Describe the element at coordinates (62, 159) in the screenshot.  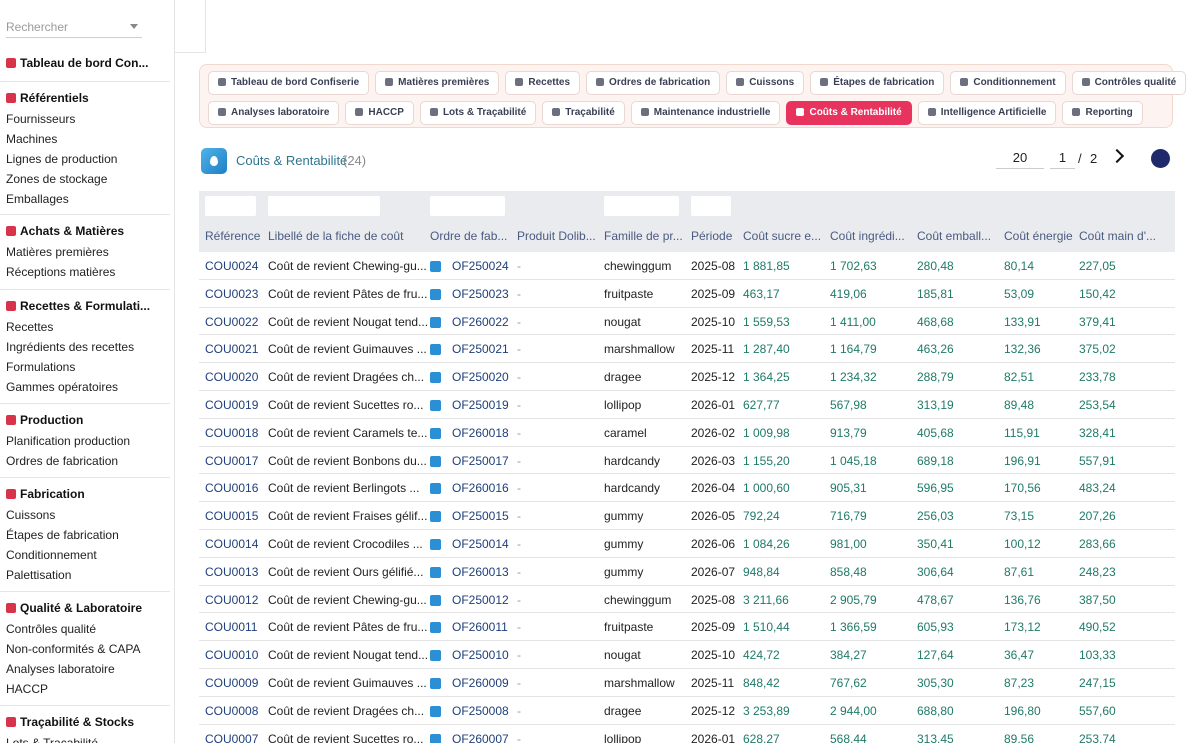
I see `menu-item: Lignes de production` at that location.